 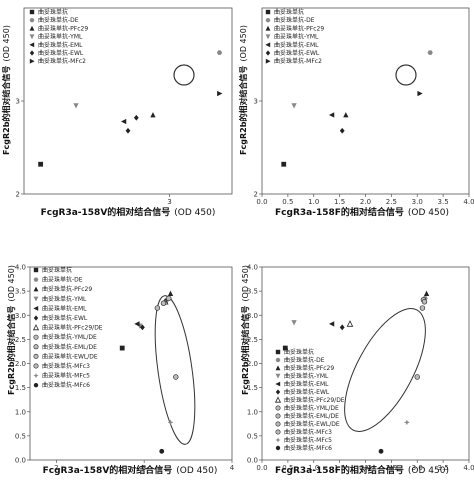 What do you see at coordinates (70, 356) in the screenshot?
I see `legend-label: 曲妥珠单抗-EWL/DE` at bounding box center [70, 356].